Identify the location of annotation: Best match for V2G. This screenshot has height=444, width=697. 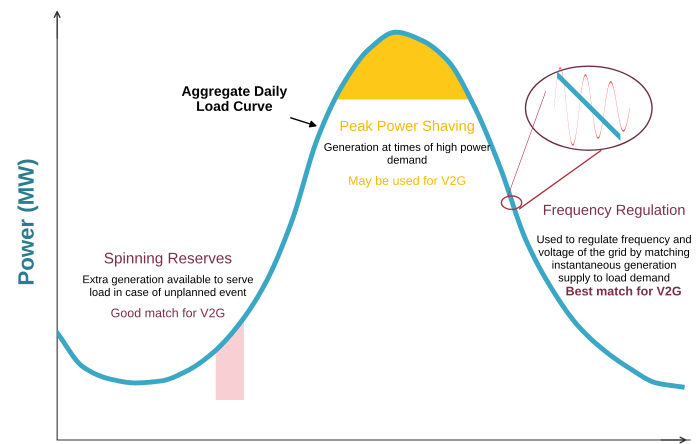
(623, 291).